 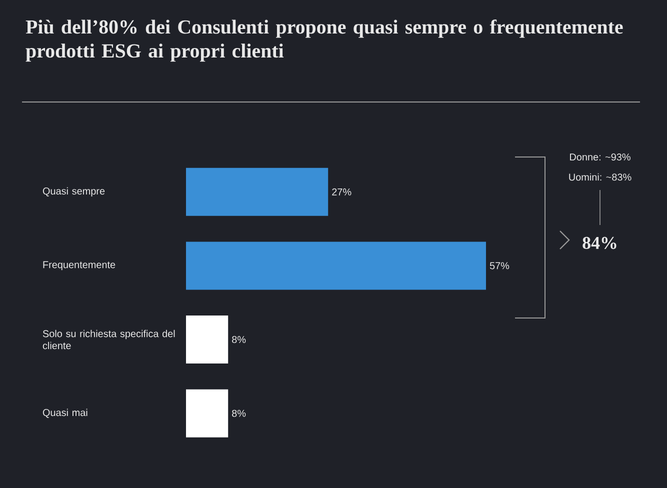 What do you see at coordinates (73, 192) in the screenshot?
I see `y-tick-label: Quasi sempre` at bounding box center [73, 192].